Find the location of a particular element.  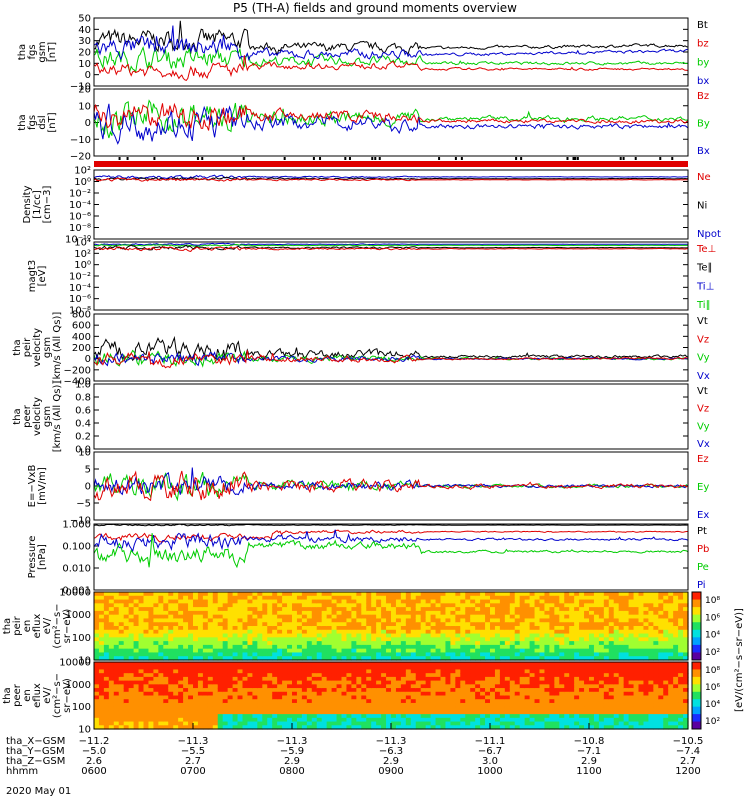

legend-blue: bx is located at coordinates (703, 81).